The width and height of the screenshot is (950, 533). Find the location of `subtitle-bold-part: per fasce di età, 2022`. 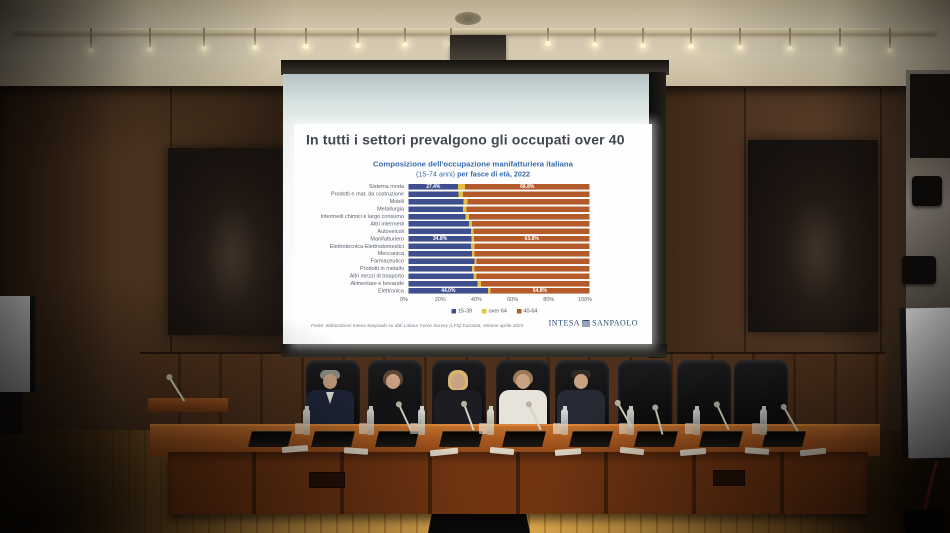

subtitle-bold-part: per fasce di età, 2022 is located at coordinates (494, 174).